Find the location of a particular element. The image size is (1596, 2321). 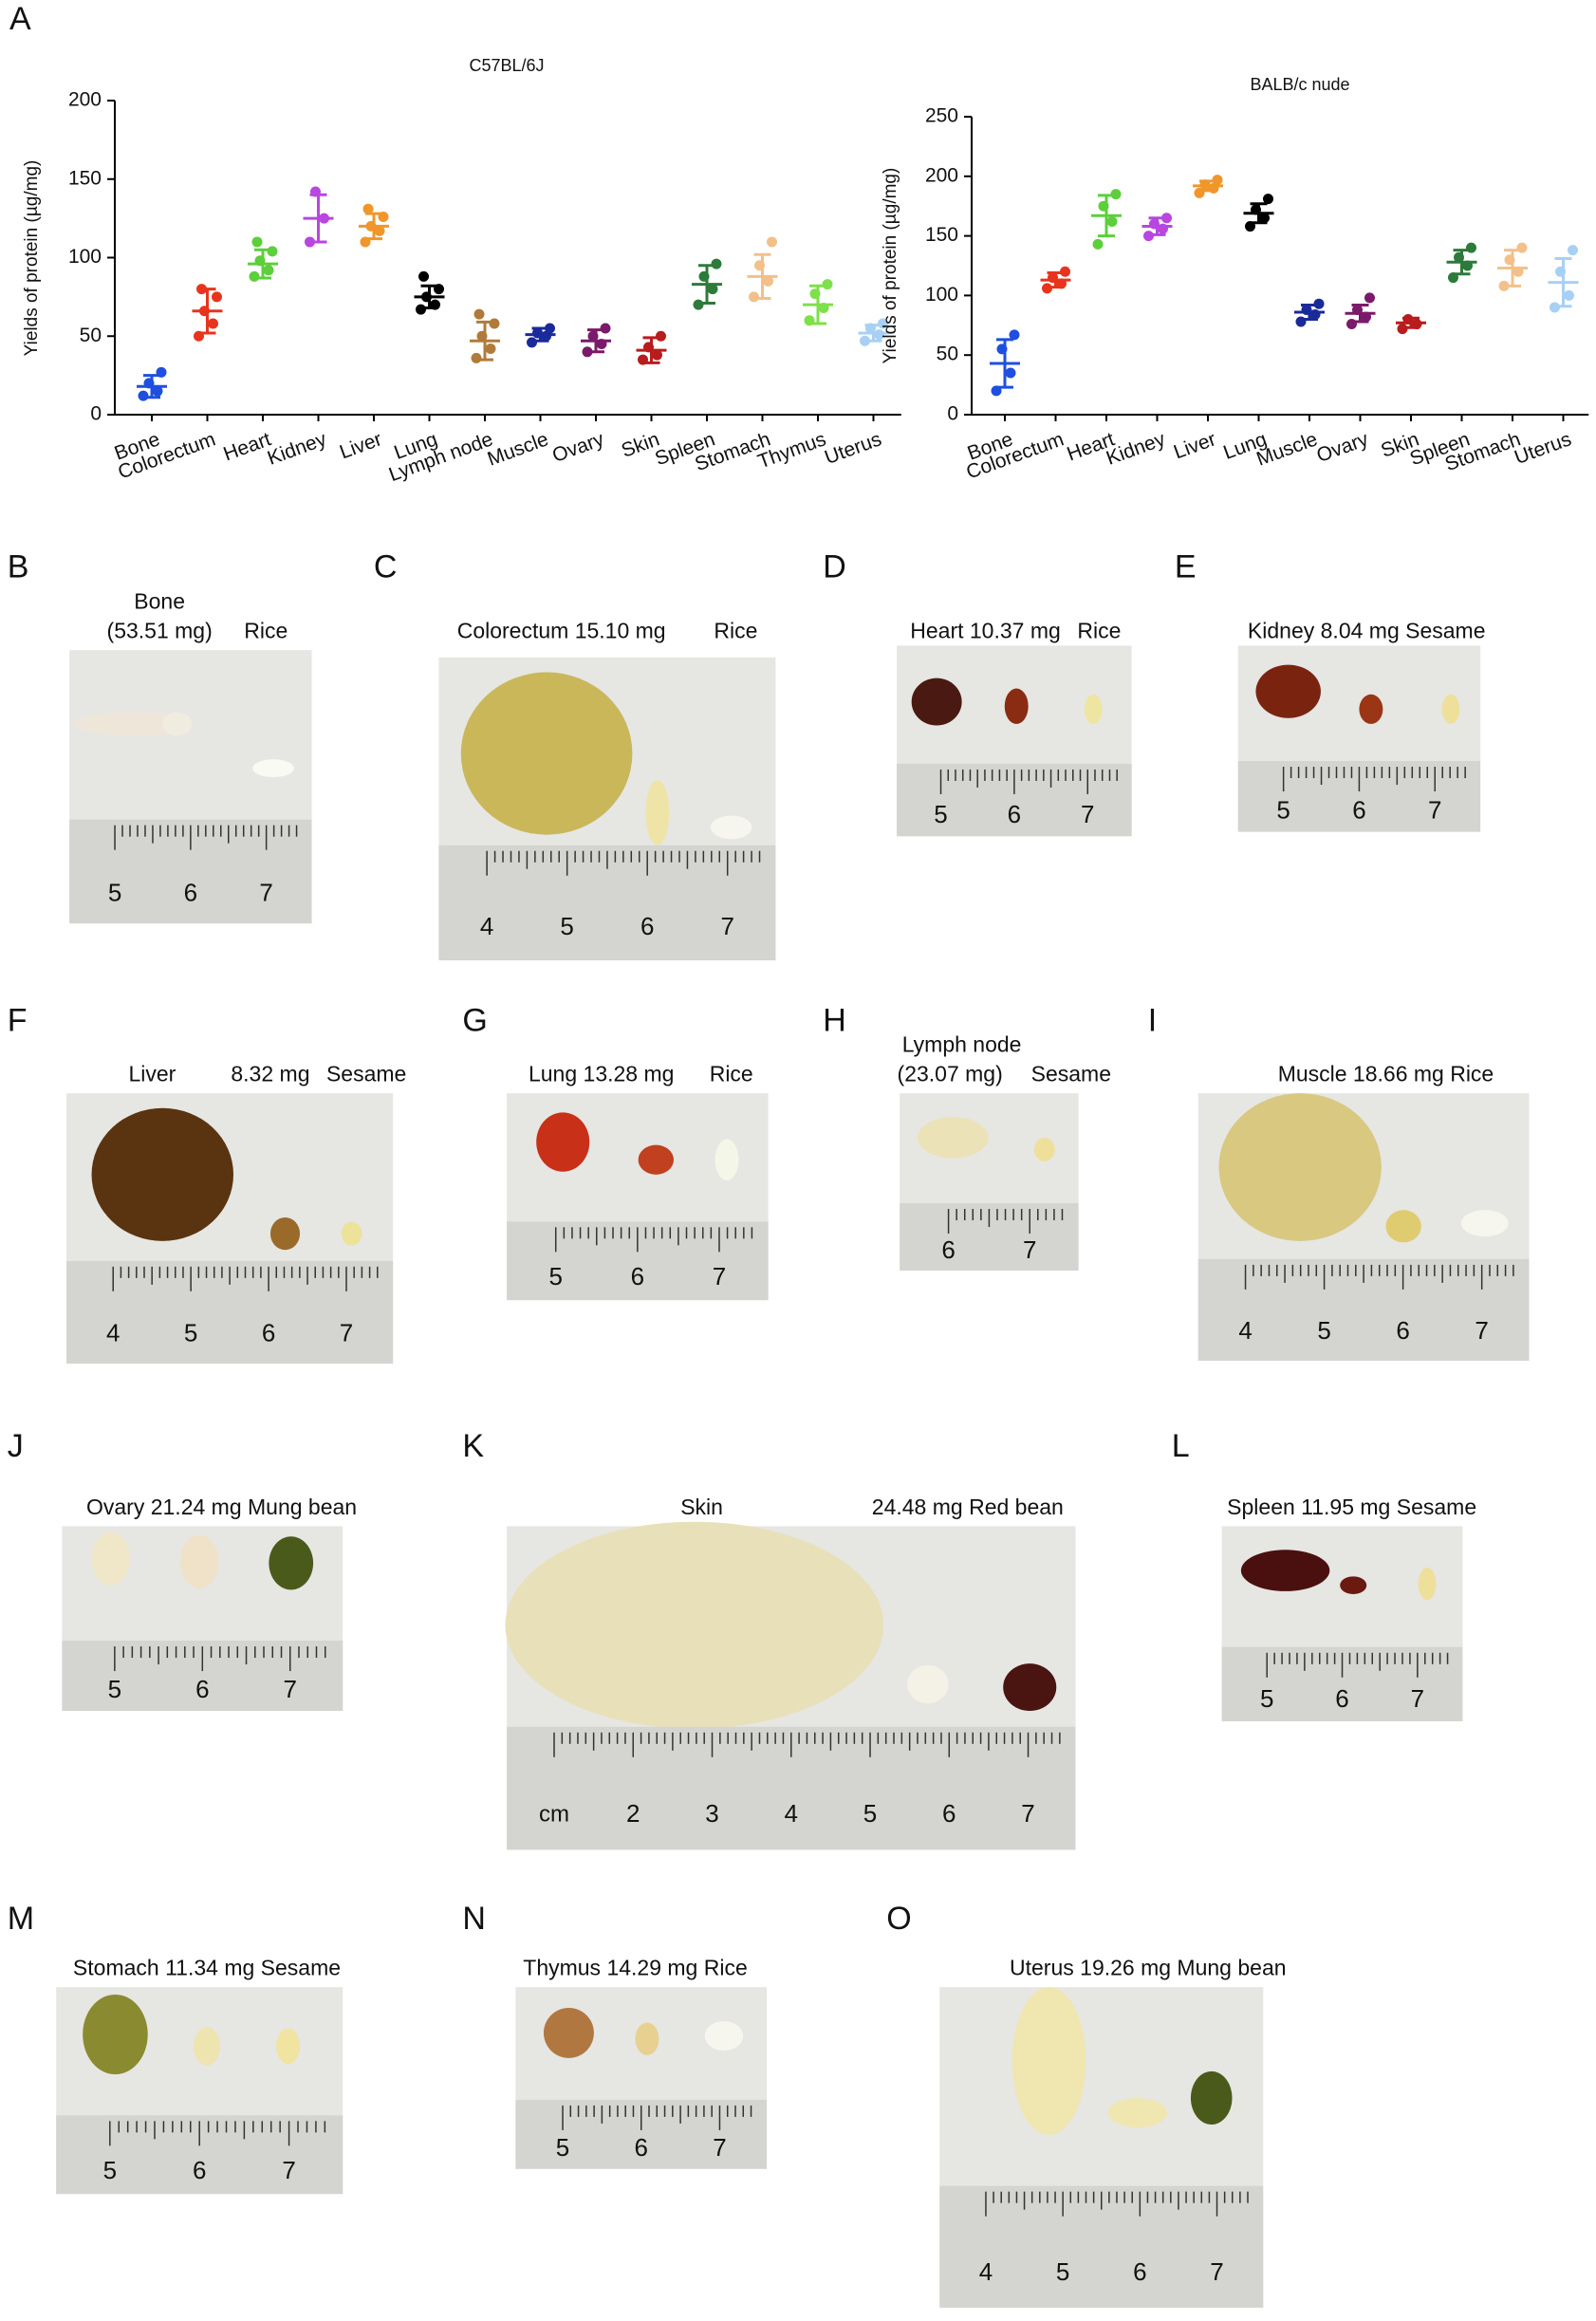

panel-label: Lymph node is located at coordinates (962, 1043).